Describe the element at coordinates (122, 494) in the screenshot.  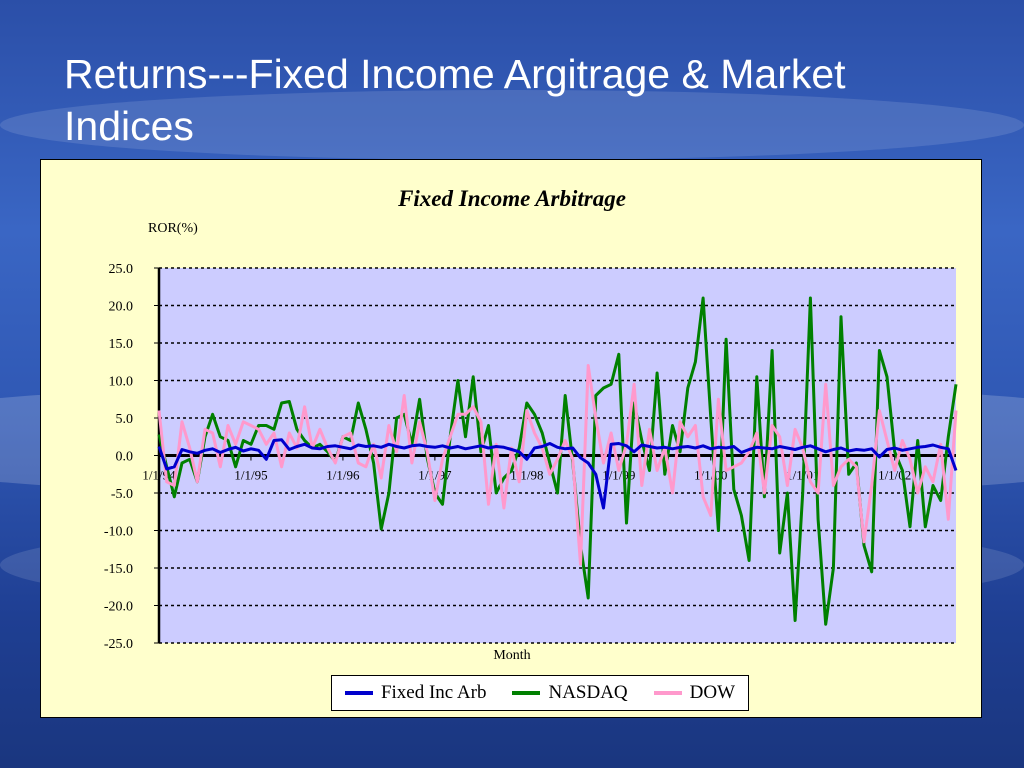
I see `y-tick-label: -5.0` at that location.